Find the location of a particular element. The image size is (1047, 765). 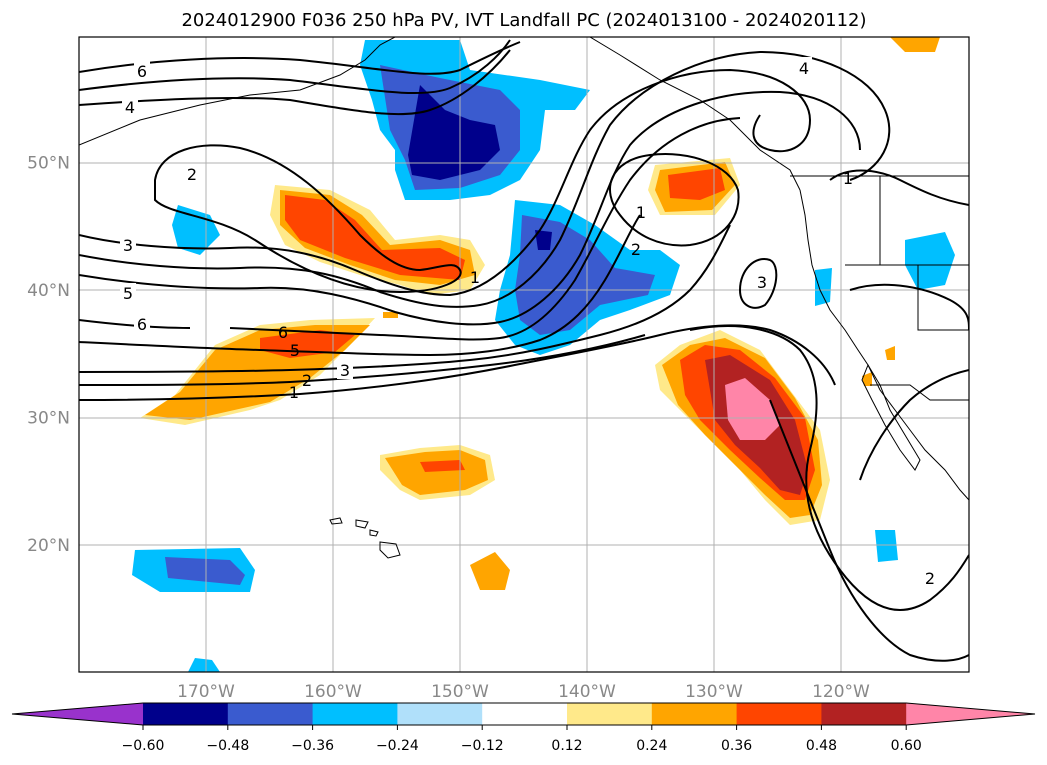

coastline-baja is located at coordinates (891, 417).